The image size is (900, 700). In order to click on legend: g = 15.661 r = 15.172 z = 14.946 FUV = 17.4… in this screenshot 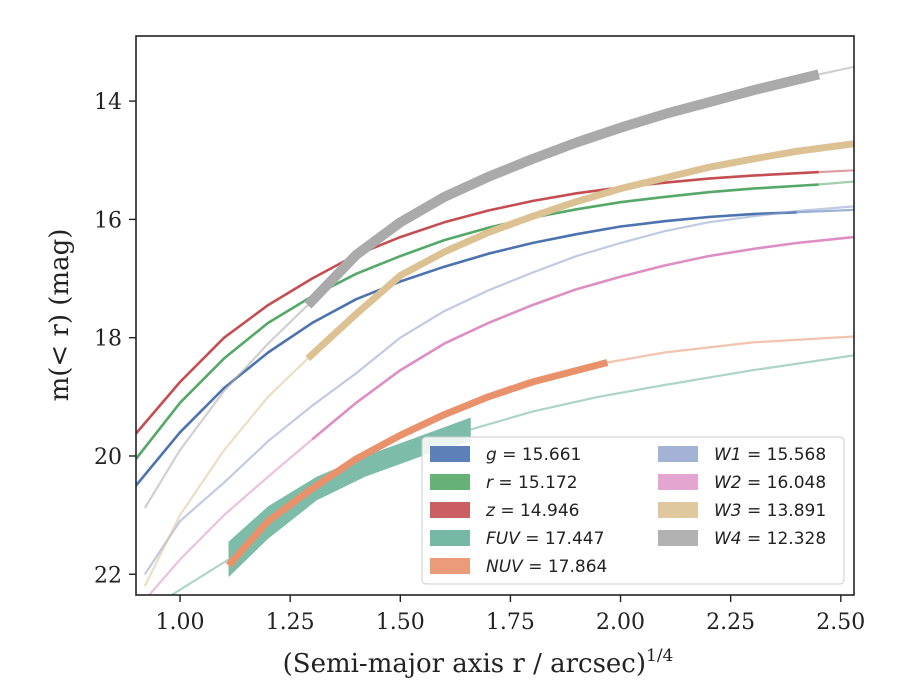, I will do `click(633, 510)`.